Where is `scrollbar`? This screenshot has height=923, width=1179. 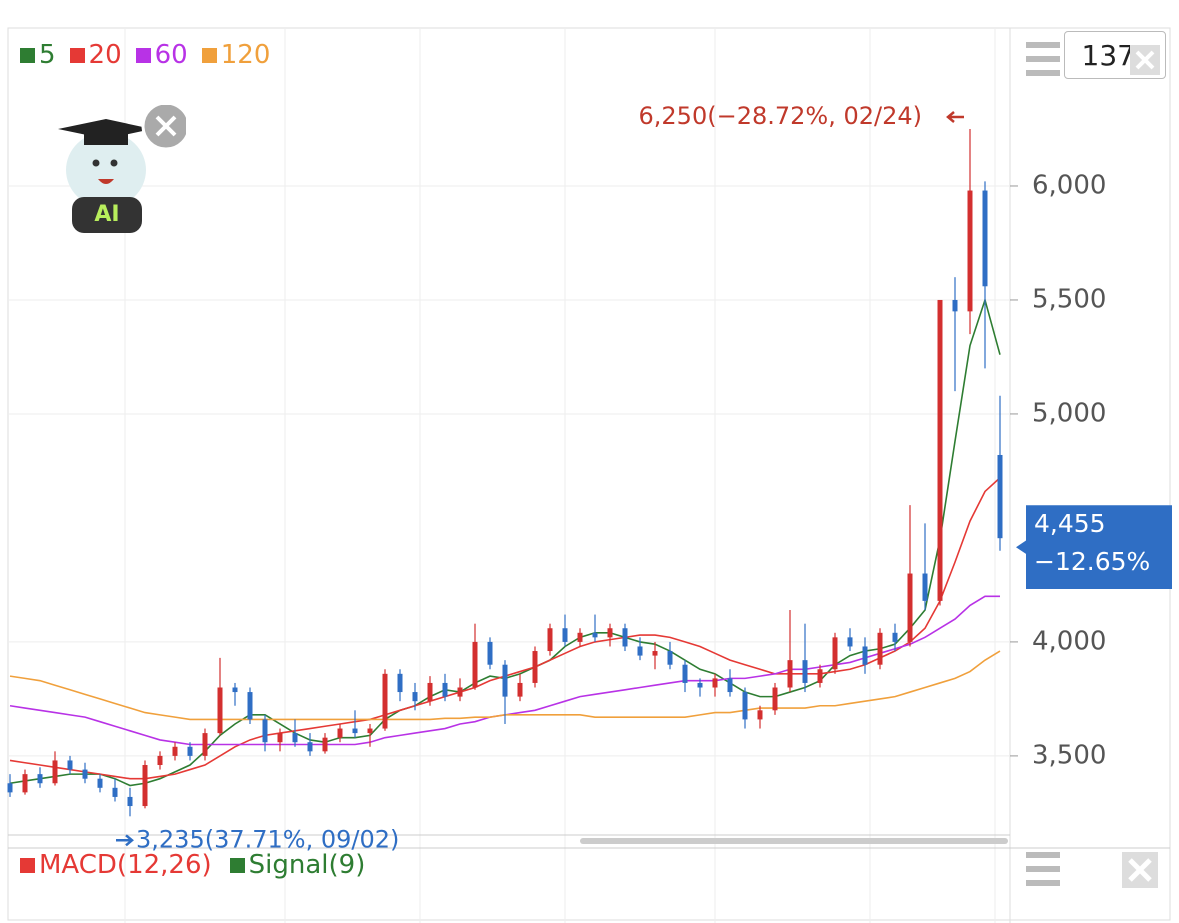 scrollbar is located at coordinates (794, 841).